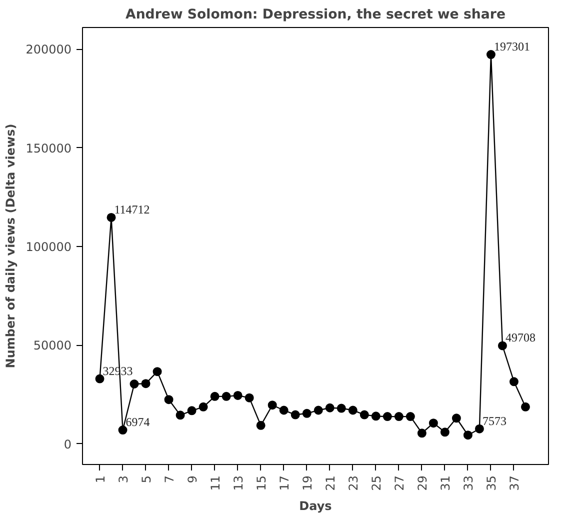 The width and height of the screenshot is (572, 522). Describe the element at coordinates (315, 505) in the screenshot. I see `x-axis-title: Days` at that location.